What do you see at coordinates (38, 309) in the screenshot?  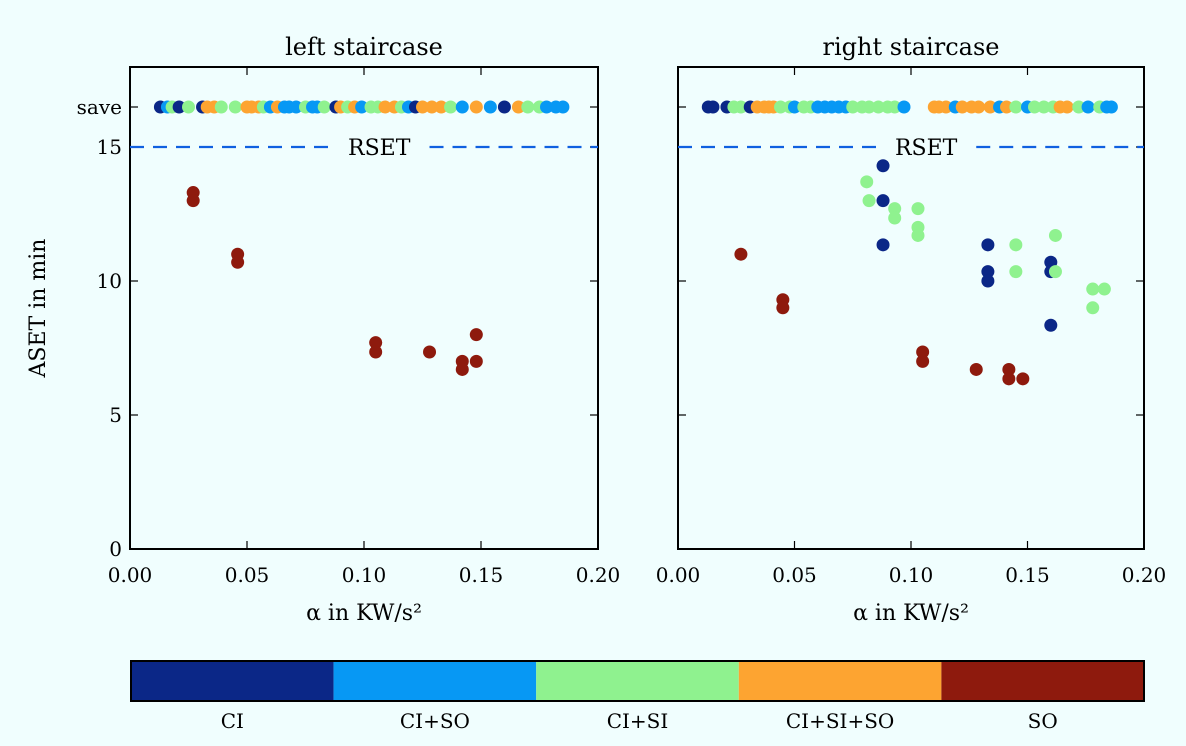 I see `y-axis-label: ASET in min` at bounding box center [38, 309].